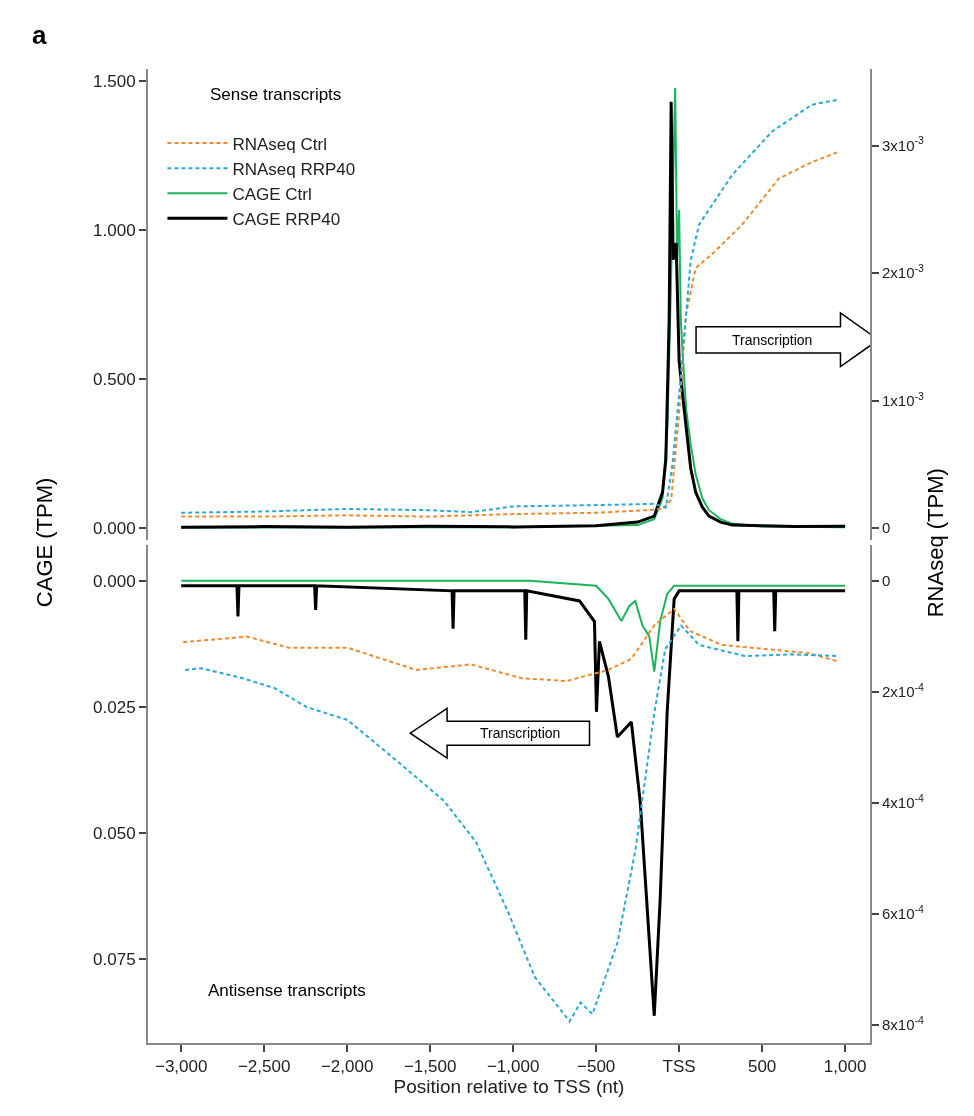 This screenshot has height=1116, width=974. I want to click on x-tick-label: −3,000, so click(181, 1067).